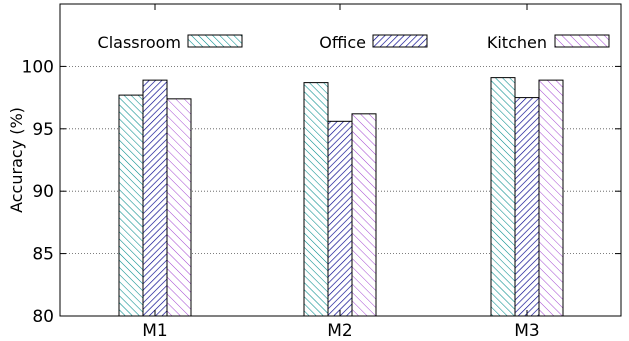 This screenshot has height=341, width=629. Describe the element at coordinates (400, 41) in the screenshot. I see `legend-swatch-office` at that location.